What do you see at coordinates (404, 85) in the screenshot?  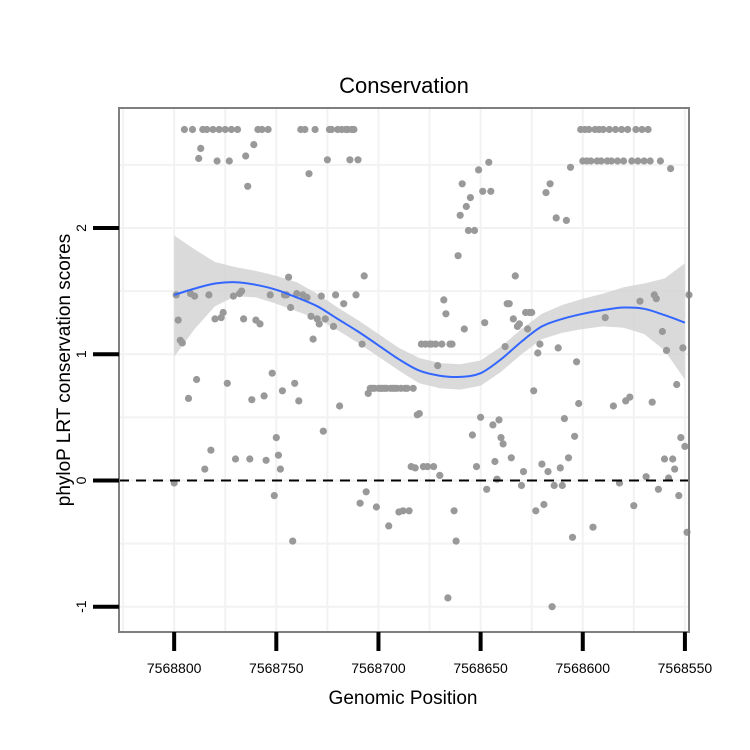 I see `chart-title: Conservation` at bounding box center [404, 85].